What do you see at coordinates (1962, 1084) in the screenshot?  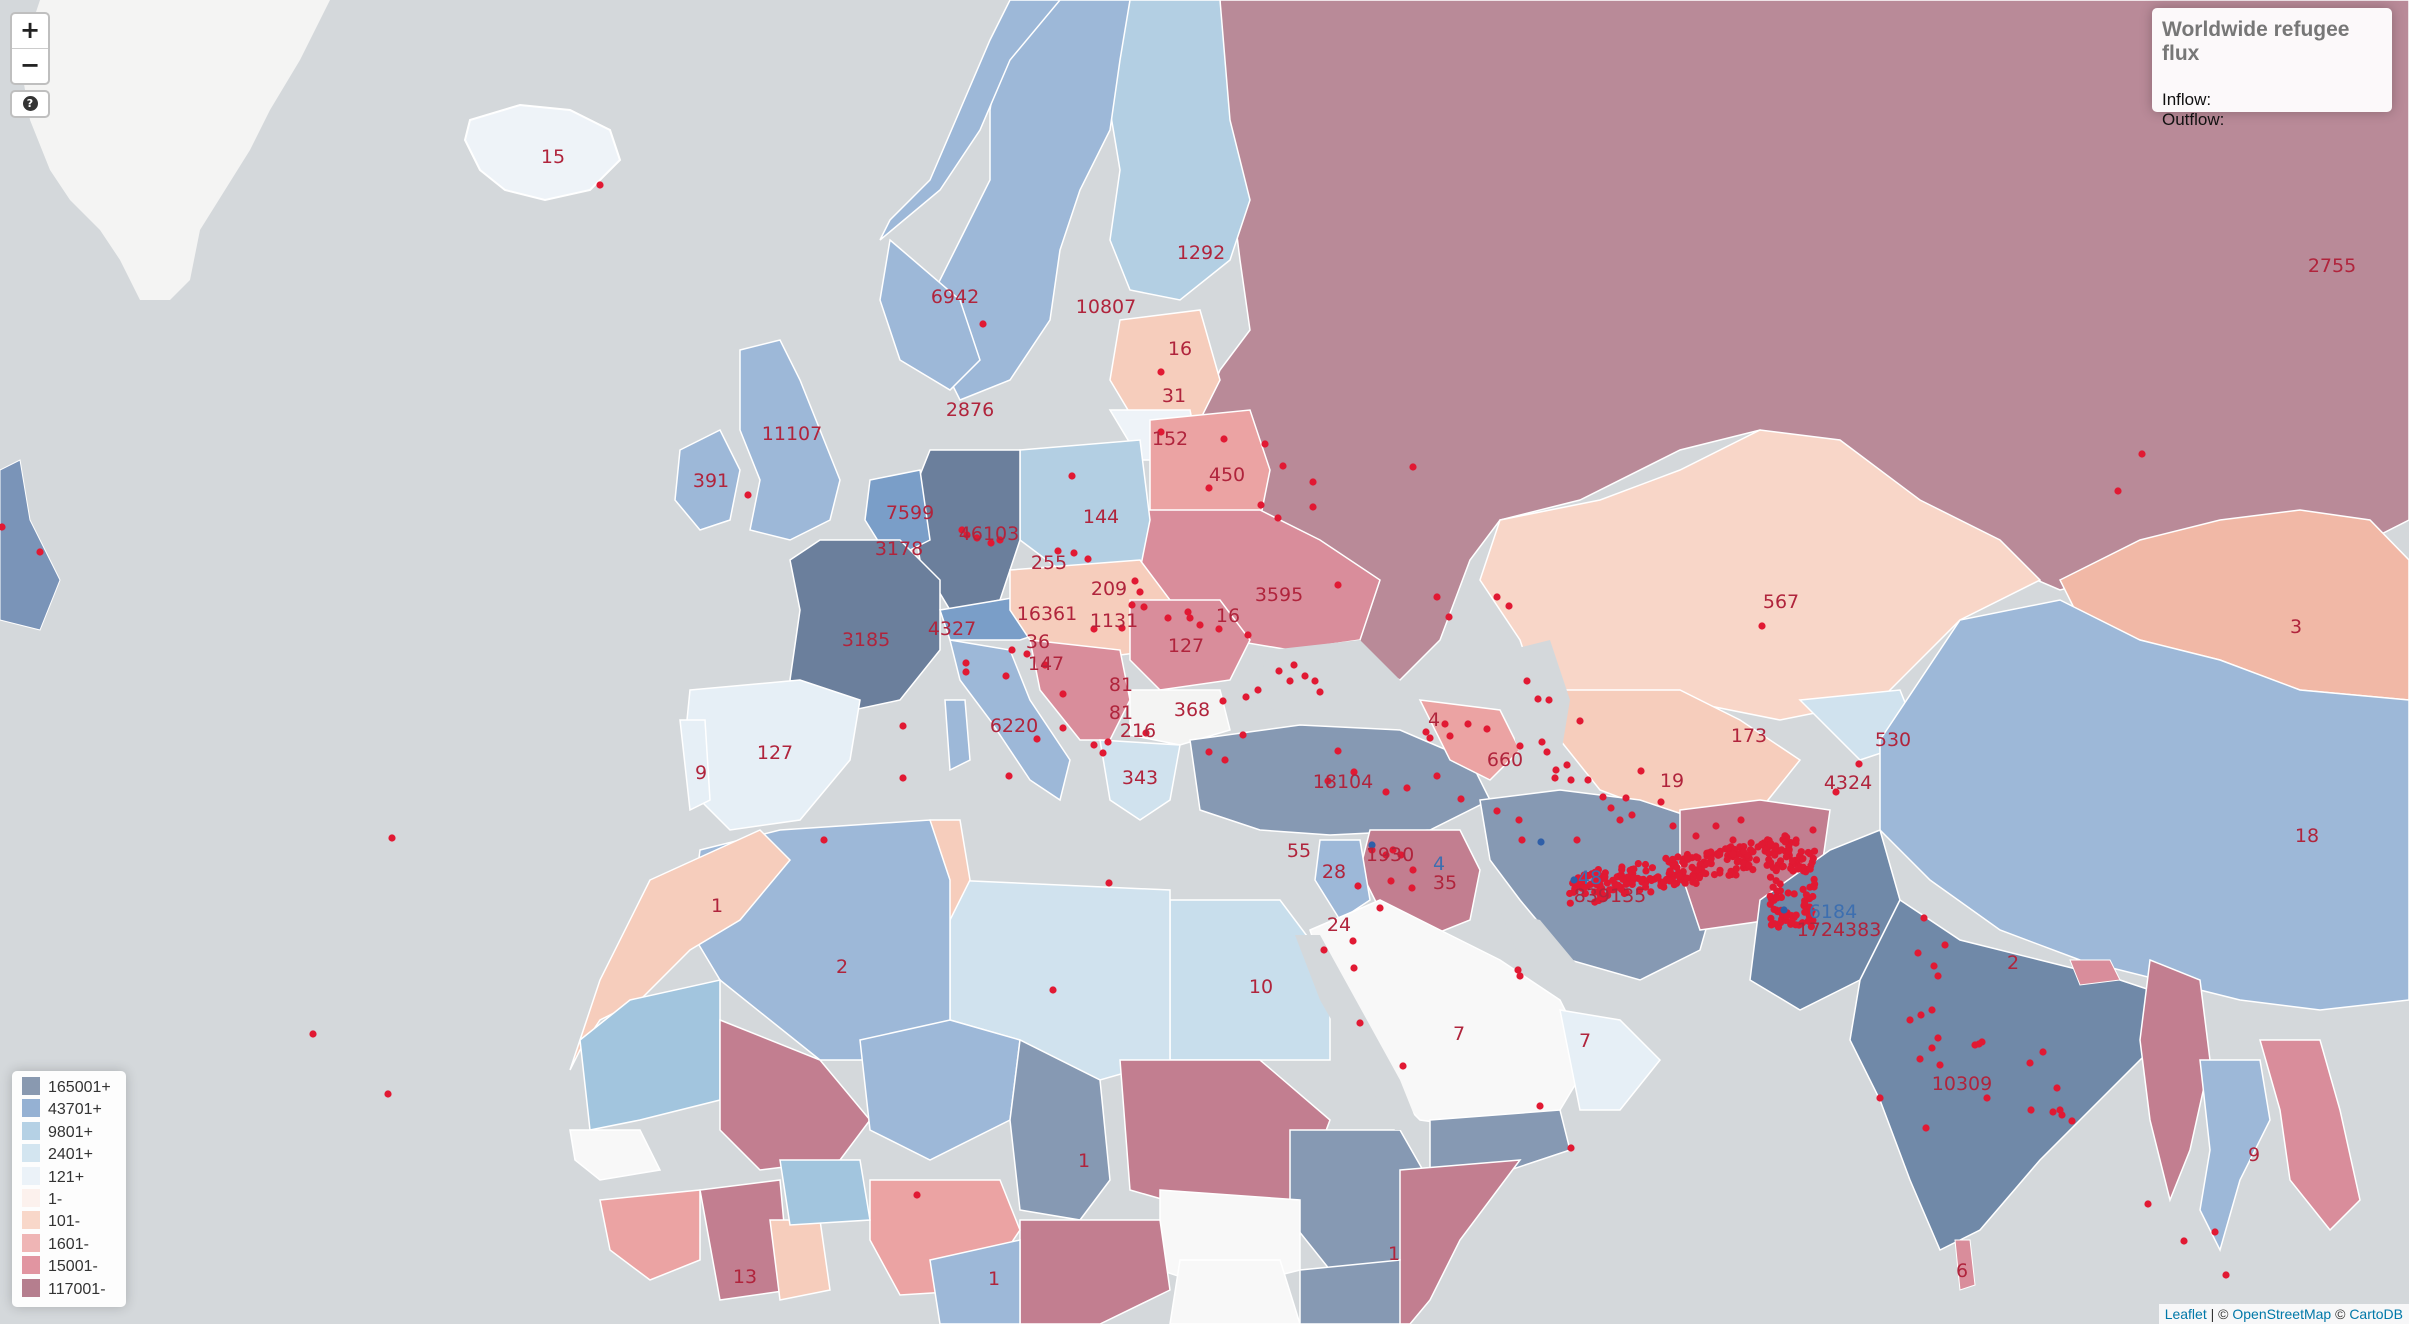 I see `country-value-label: 10309` at bounding box center [1962, 1084].